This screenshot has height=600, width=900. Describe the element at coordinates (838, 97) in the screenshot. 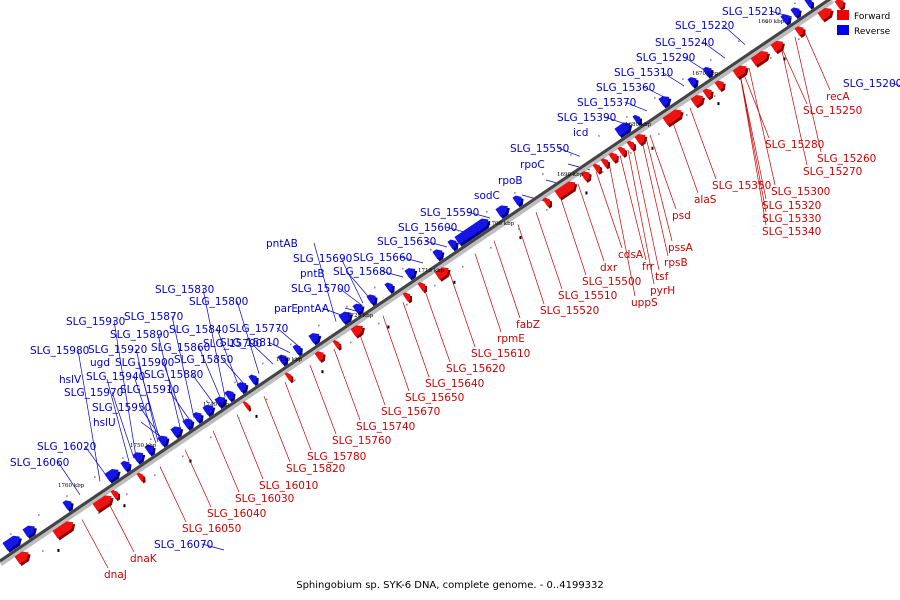

I see `gene-label: recA` at that location.